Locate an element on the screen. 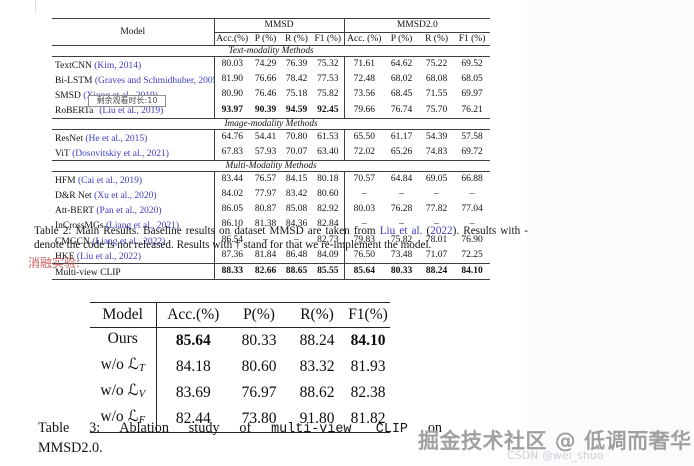  value-cell: 68.08 is located at coordinates (436, 79).